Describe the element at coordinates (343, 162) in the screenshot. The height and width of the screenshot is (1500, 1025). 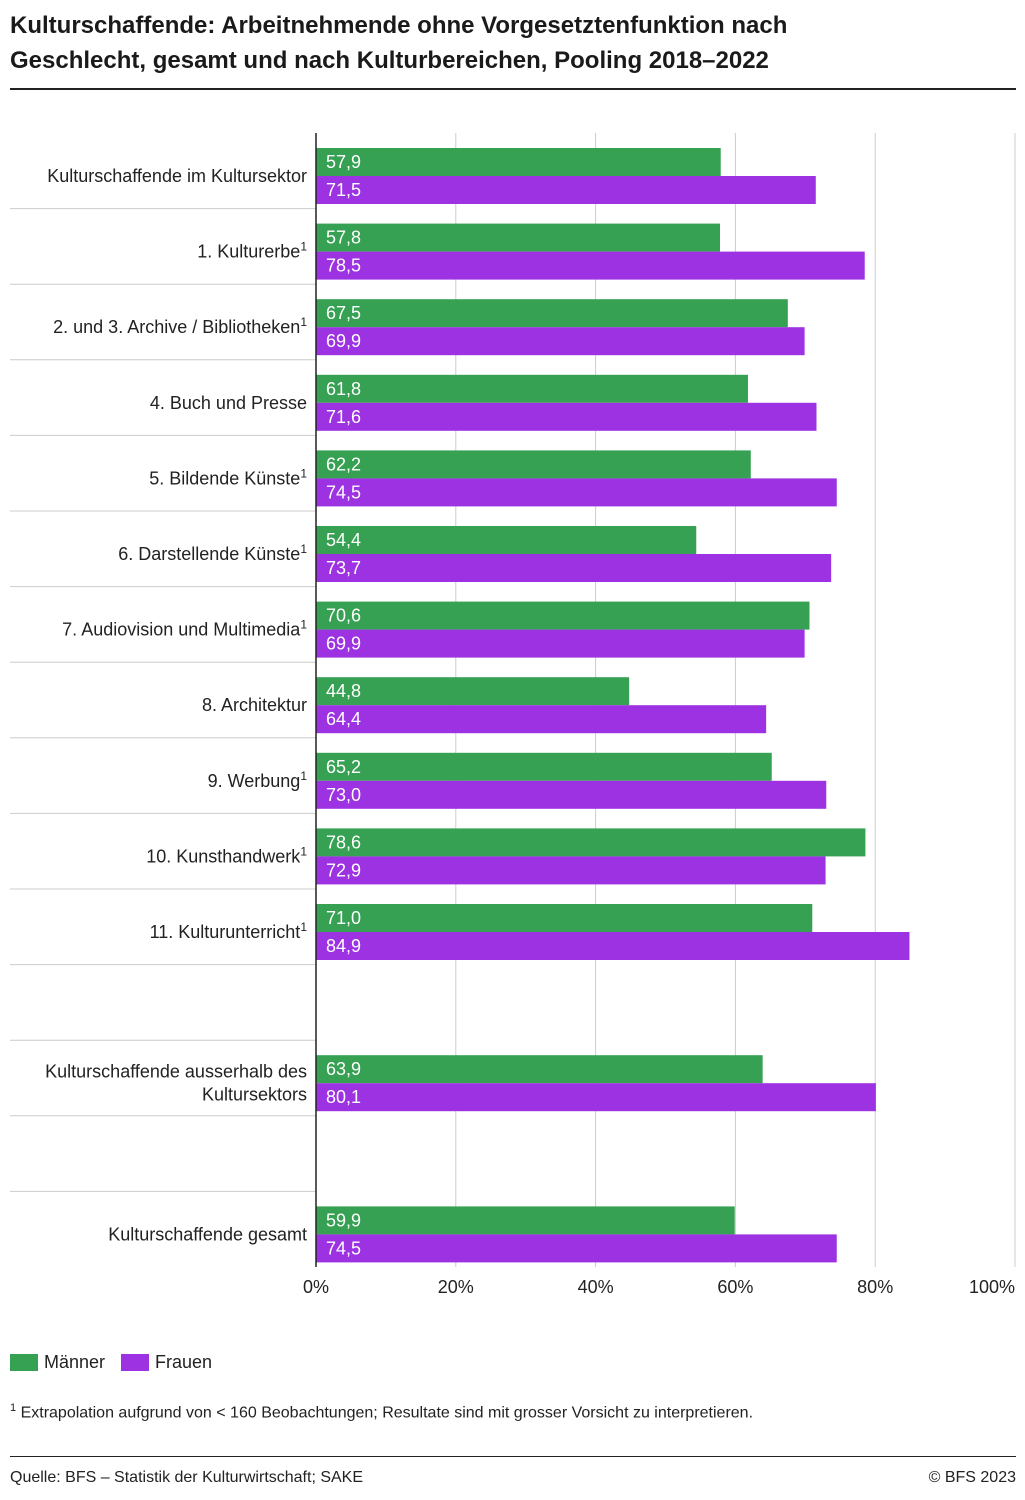
I see `data-label-maenner: 57,9` at that location.